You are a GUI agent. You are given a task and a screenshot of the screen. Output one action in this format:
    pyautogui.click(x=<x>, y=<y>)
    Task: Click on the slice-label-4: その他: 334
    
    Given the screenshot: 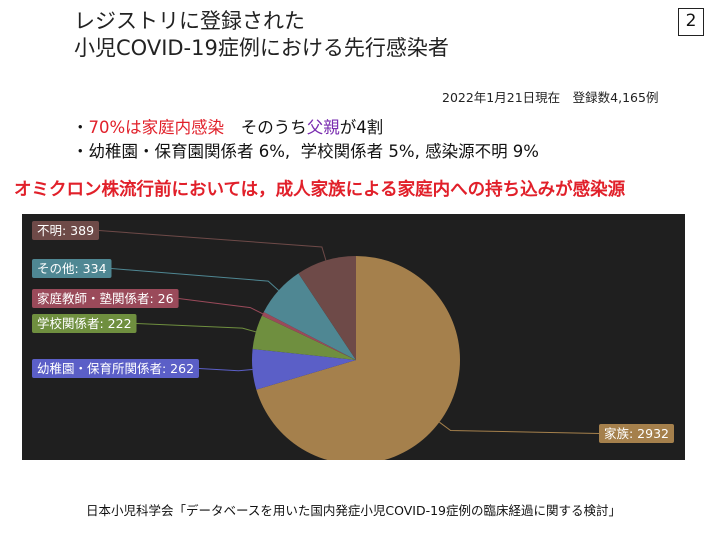 What is the action you would take?
    pyautogui.click(x=72, y=268)
    